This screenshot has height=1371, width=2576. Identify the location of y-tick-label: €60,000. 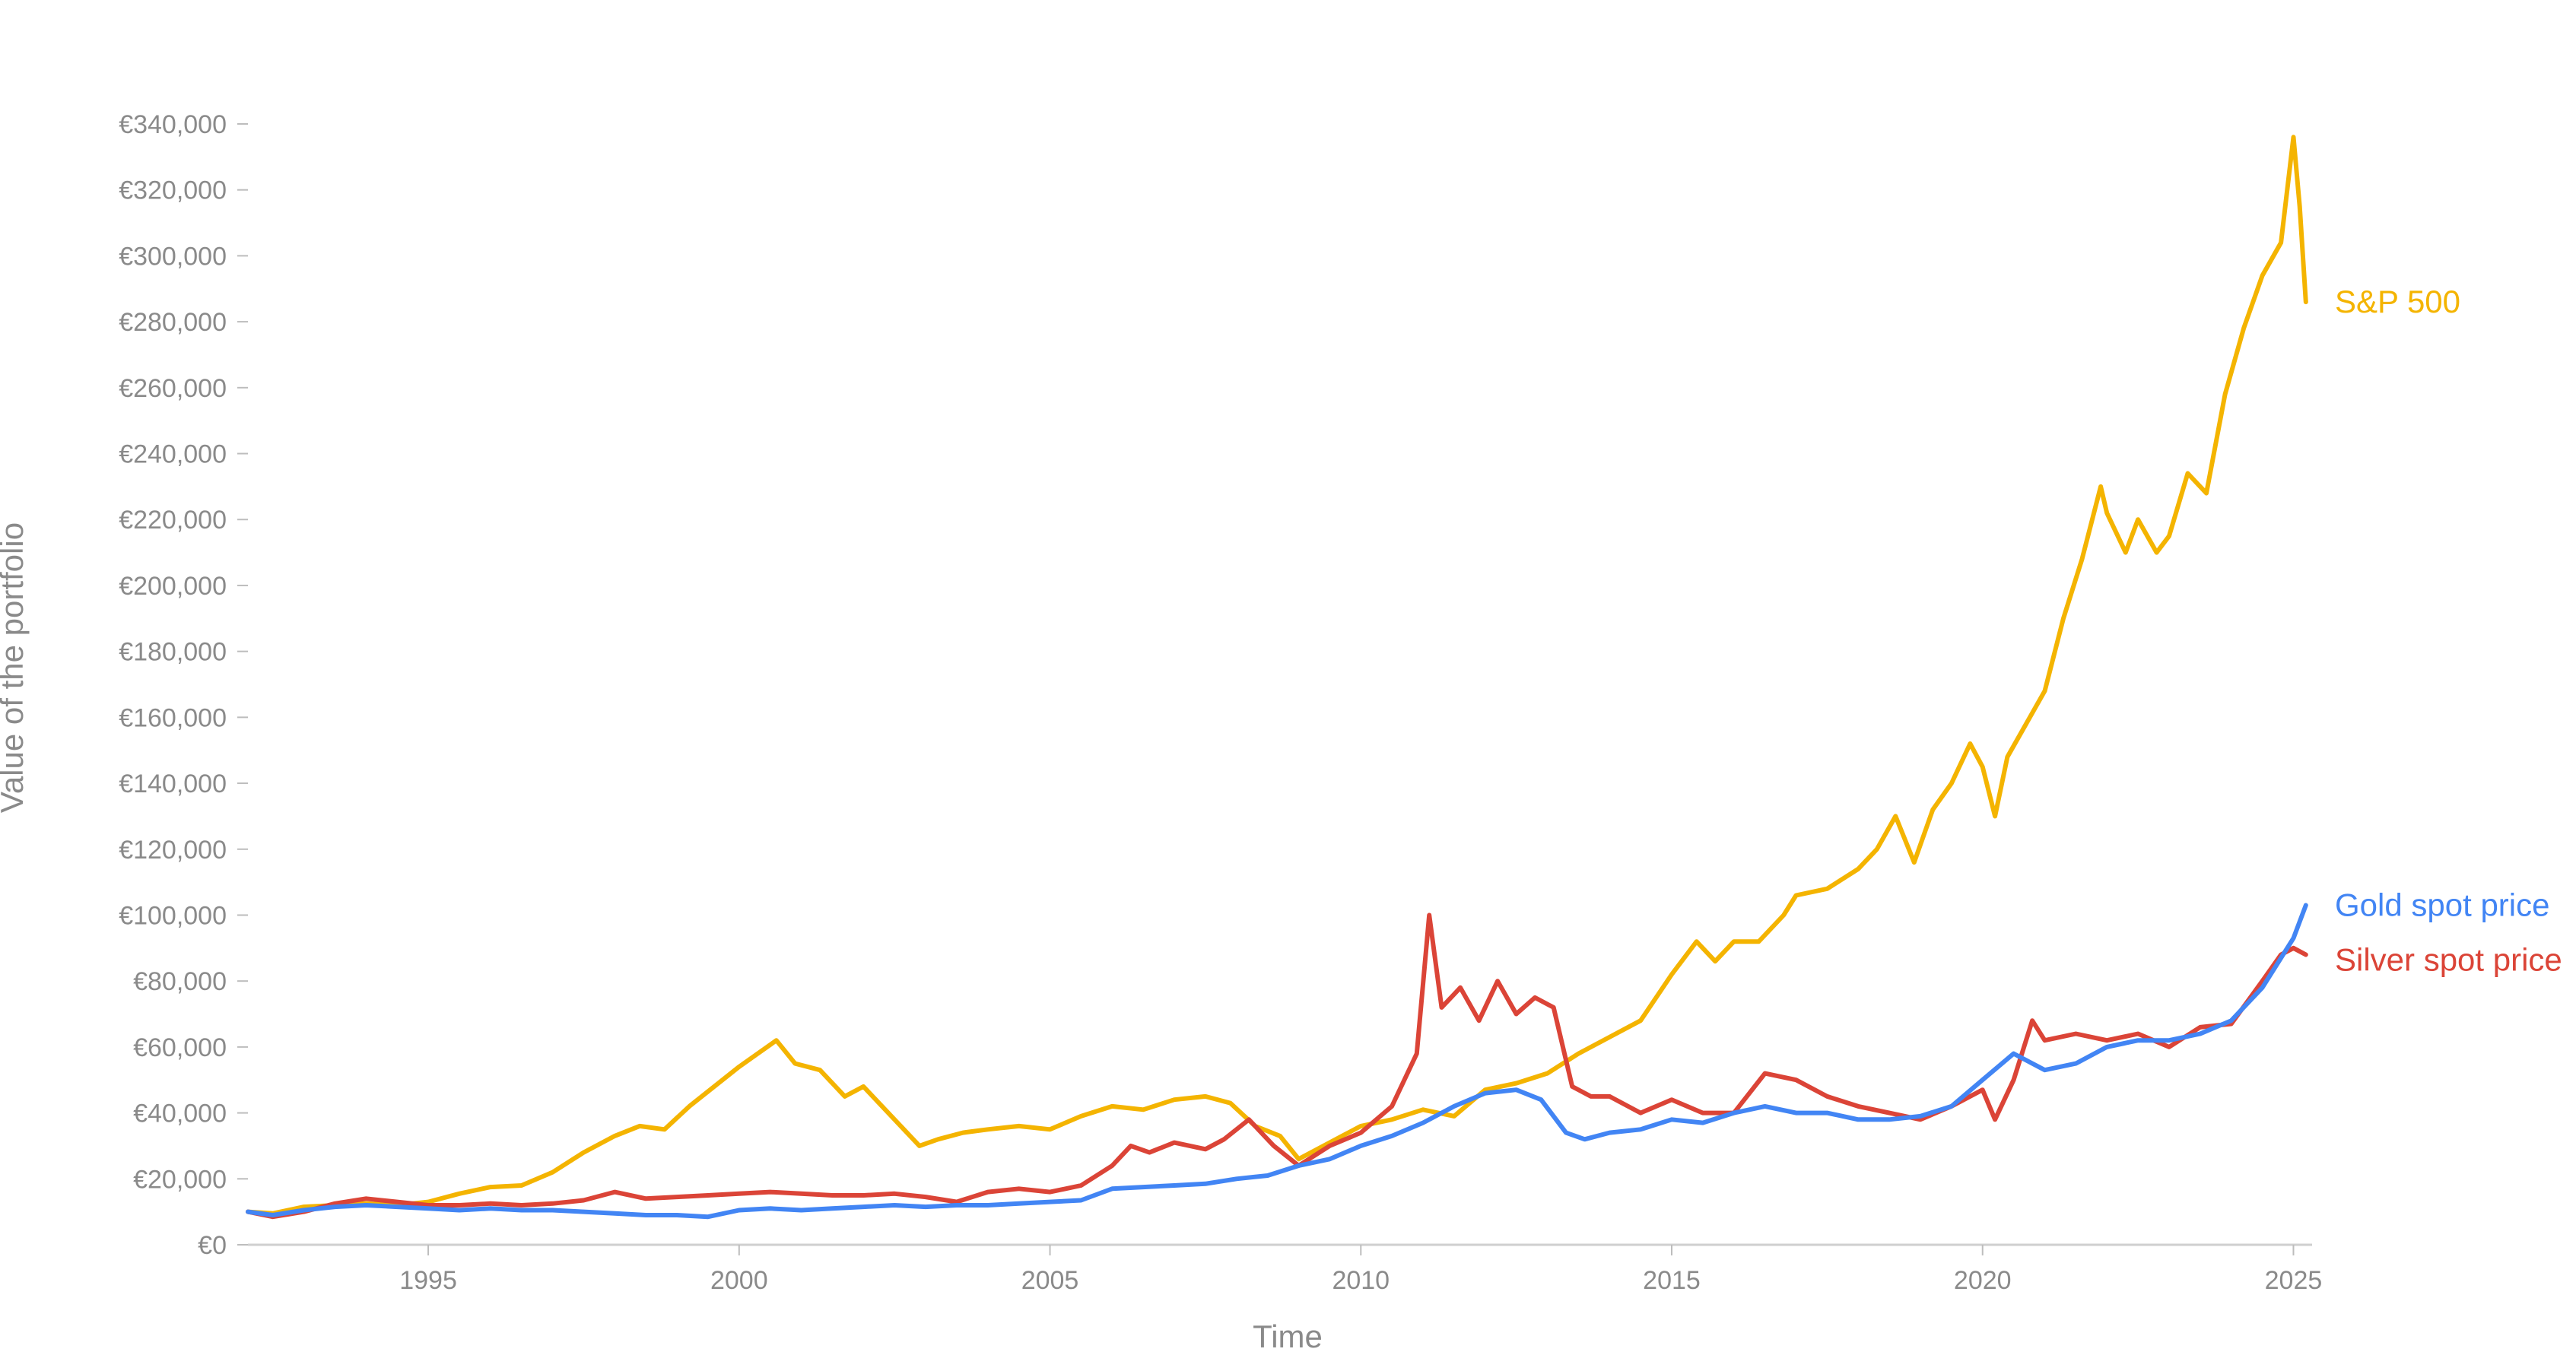
(180, 1047).